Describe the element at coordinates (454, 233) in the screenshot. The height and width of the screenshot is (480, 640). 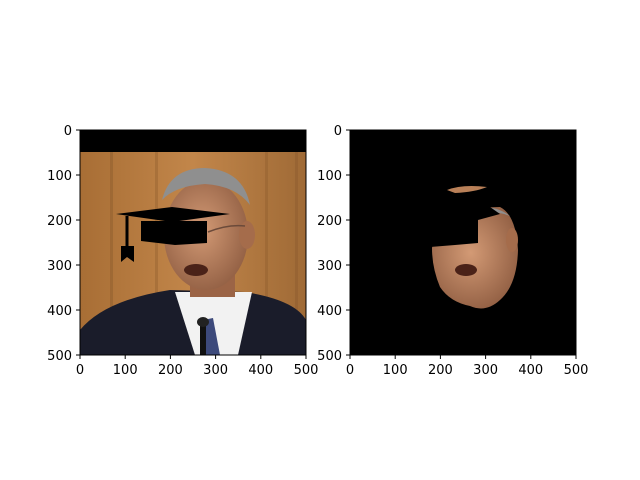
I see `mask-cap-crown` at that location.